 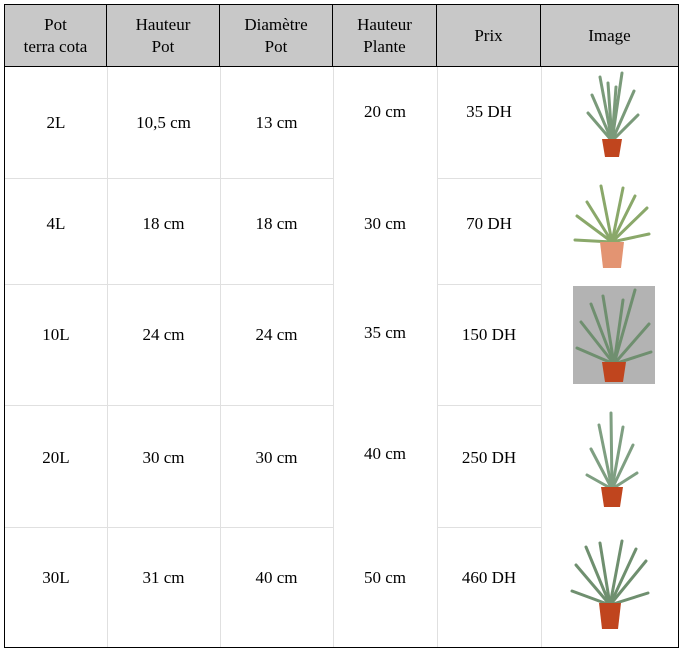 I want to click on cell-diametre: 13 cm, so click(x=276, y=122).